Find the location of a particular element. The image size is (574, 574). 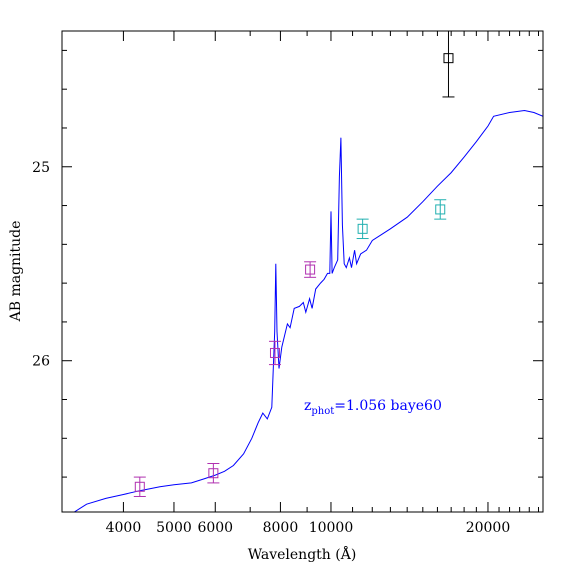

redshift-annotation: zphot=1.056 baye60 is located at coordinates (373, 407).